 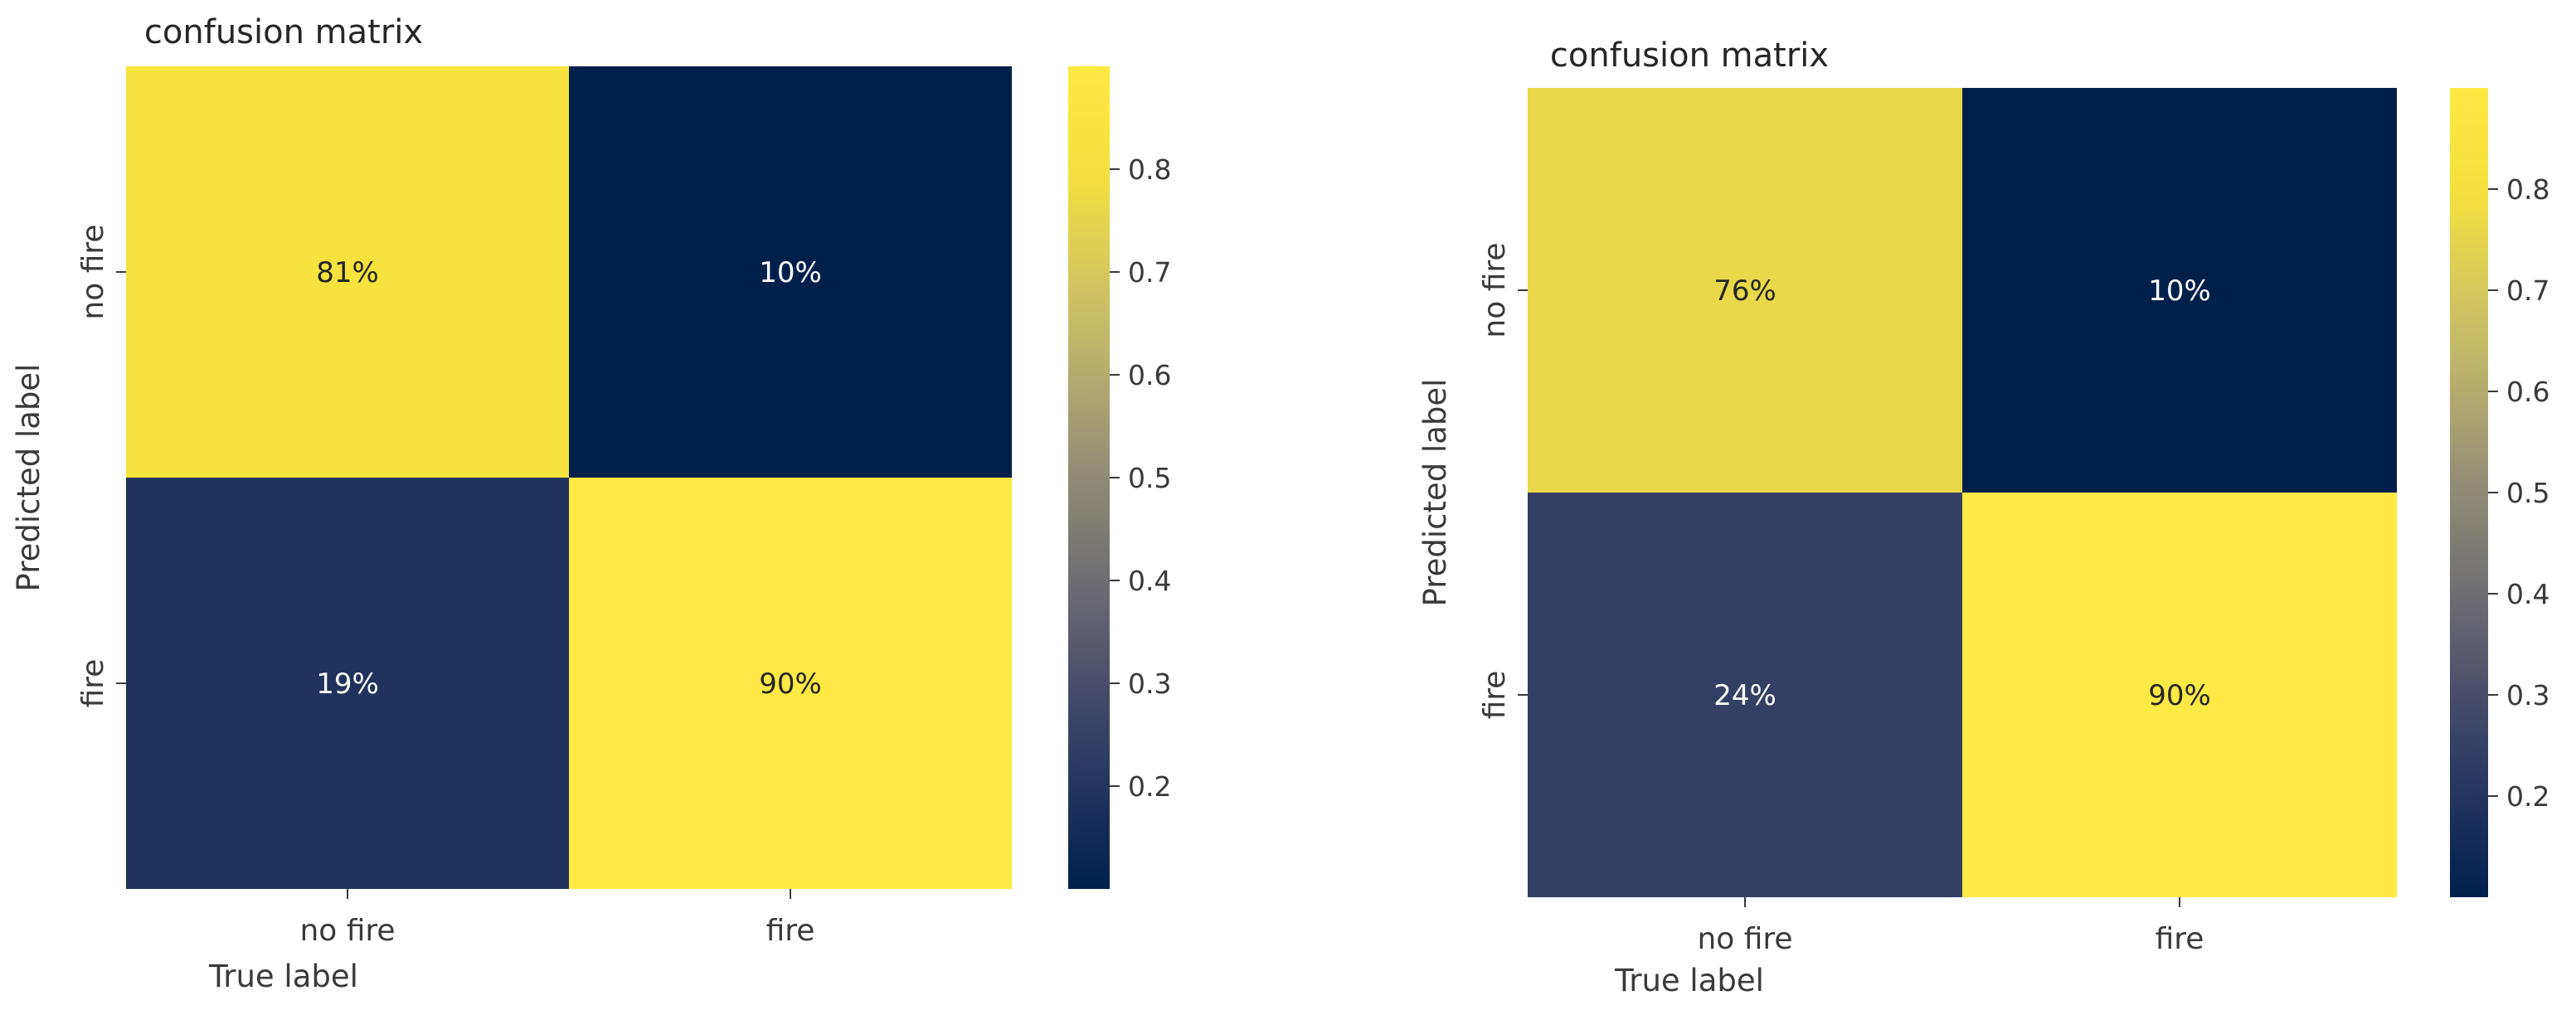 I want to click on cell-annotation: 76%, so click(x=1744, y=291).